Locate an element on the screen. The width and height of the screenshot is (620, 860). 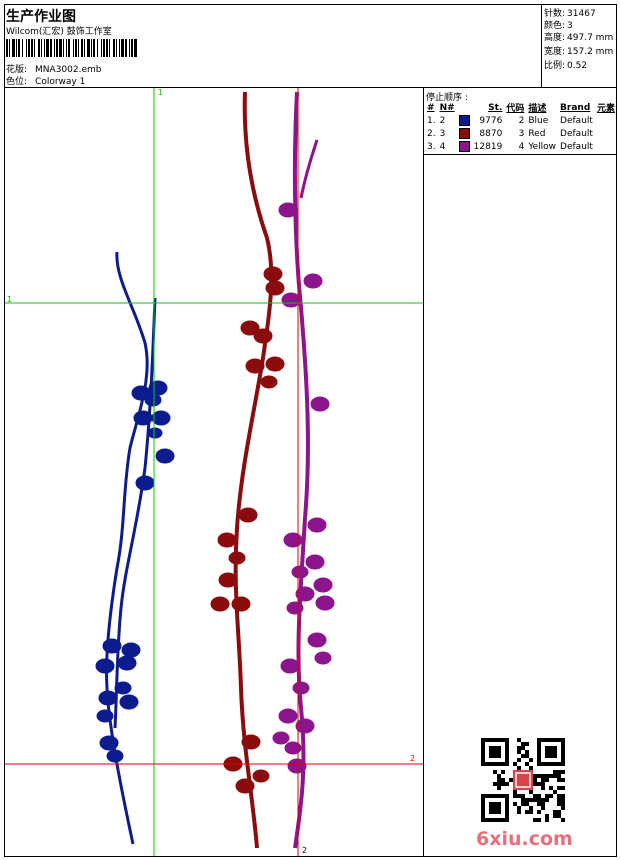
colorway-line: 色位: Colorway 1 is located at coordinates (45, 80).